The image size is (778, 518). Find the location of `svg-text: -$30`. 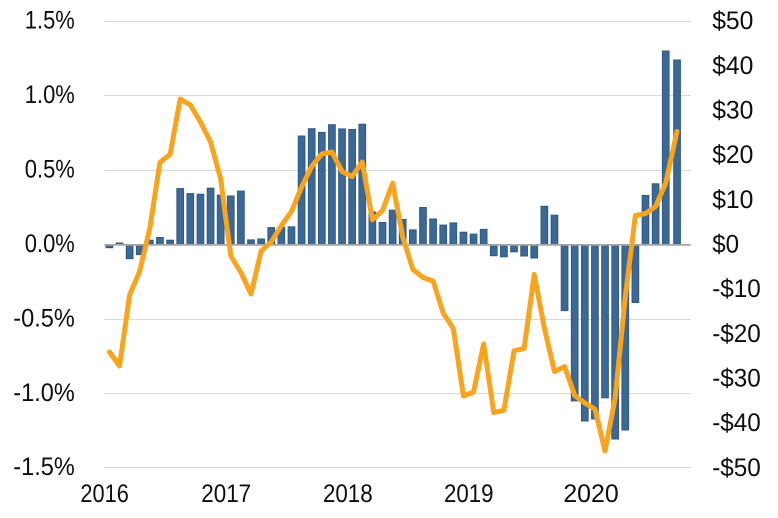

svg-text: -$30 is located at coordinates (736, 379).